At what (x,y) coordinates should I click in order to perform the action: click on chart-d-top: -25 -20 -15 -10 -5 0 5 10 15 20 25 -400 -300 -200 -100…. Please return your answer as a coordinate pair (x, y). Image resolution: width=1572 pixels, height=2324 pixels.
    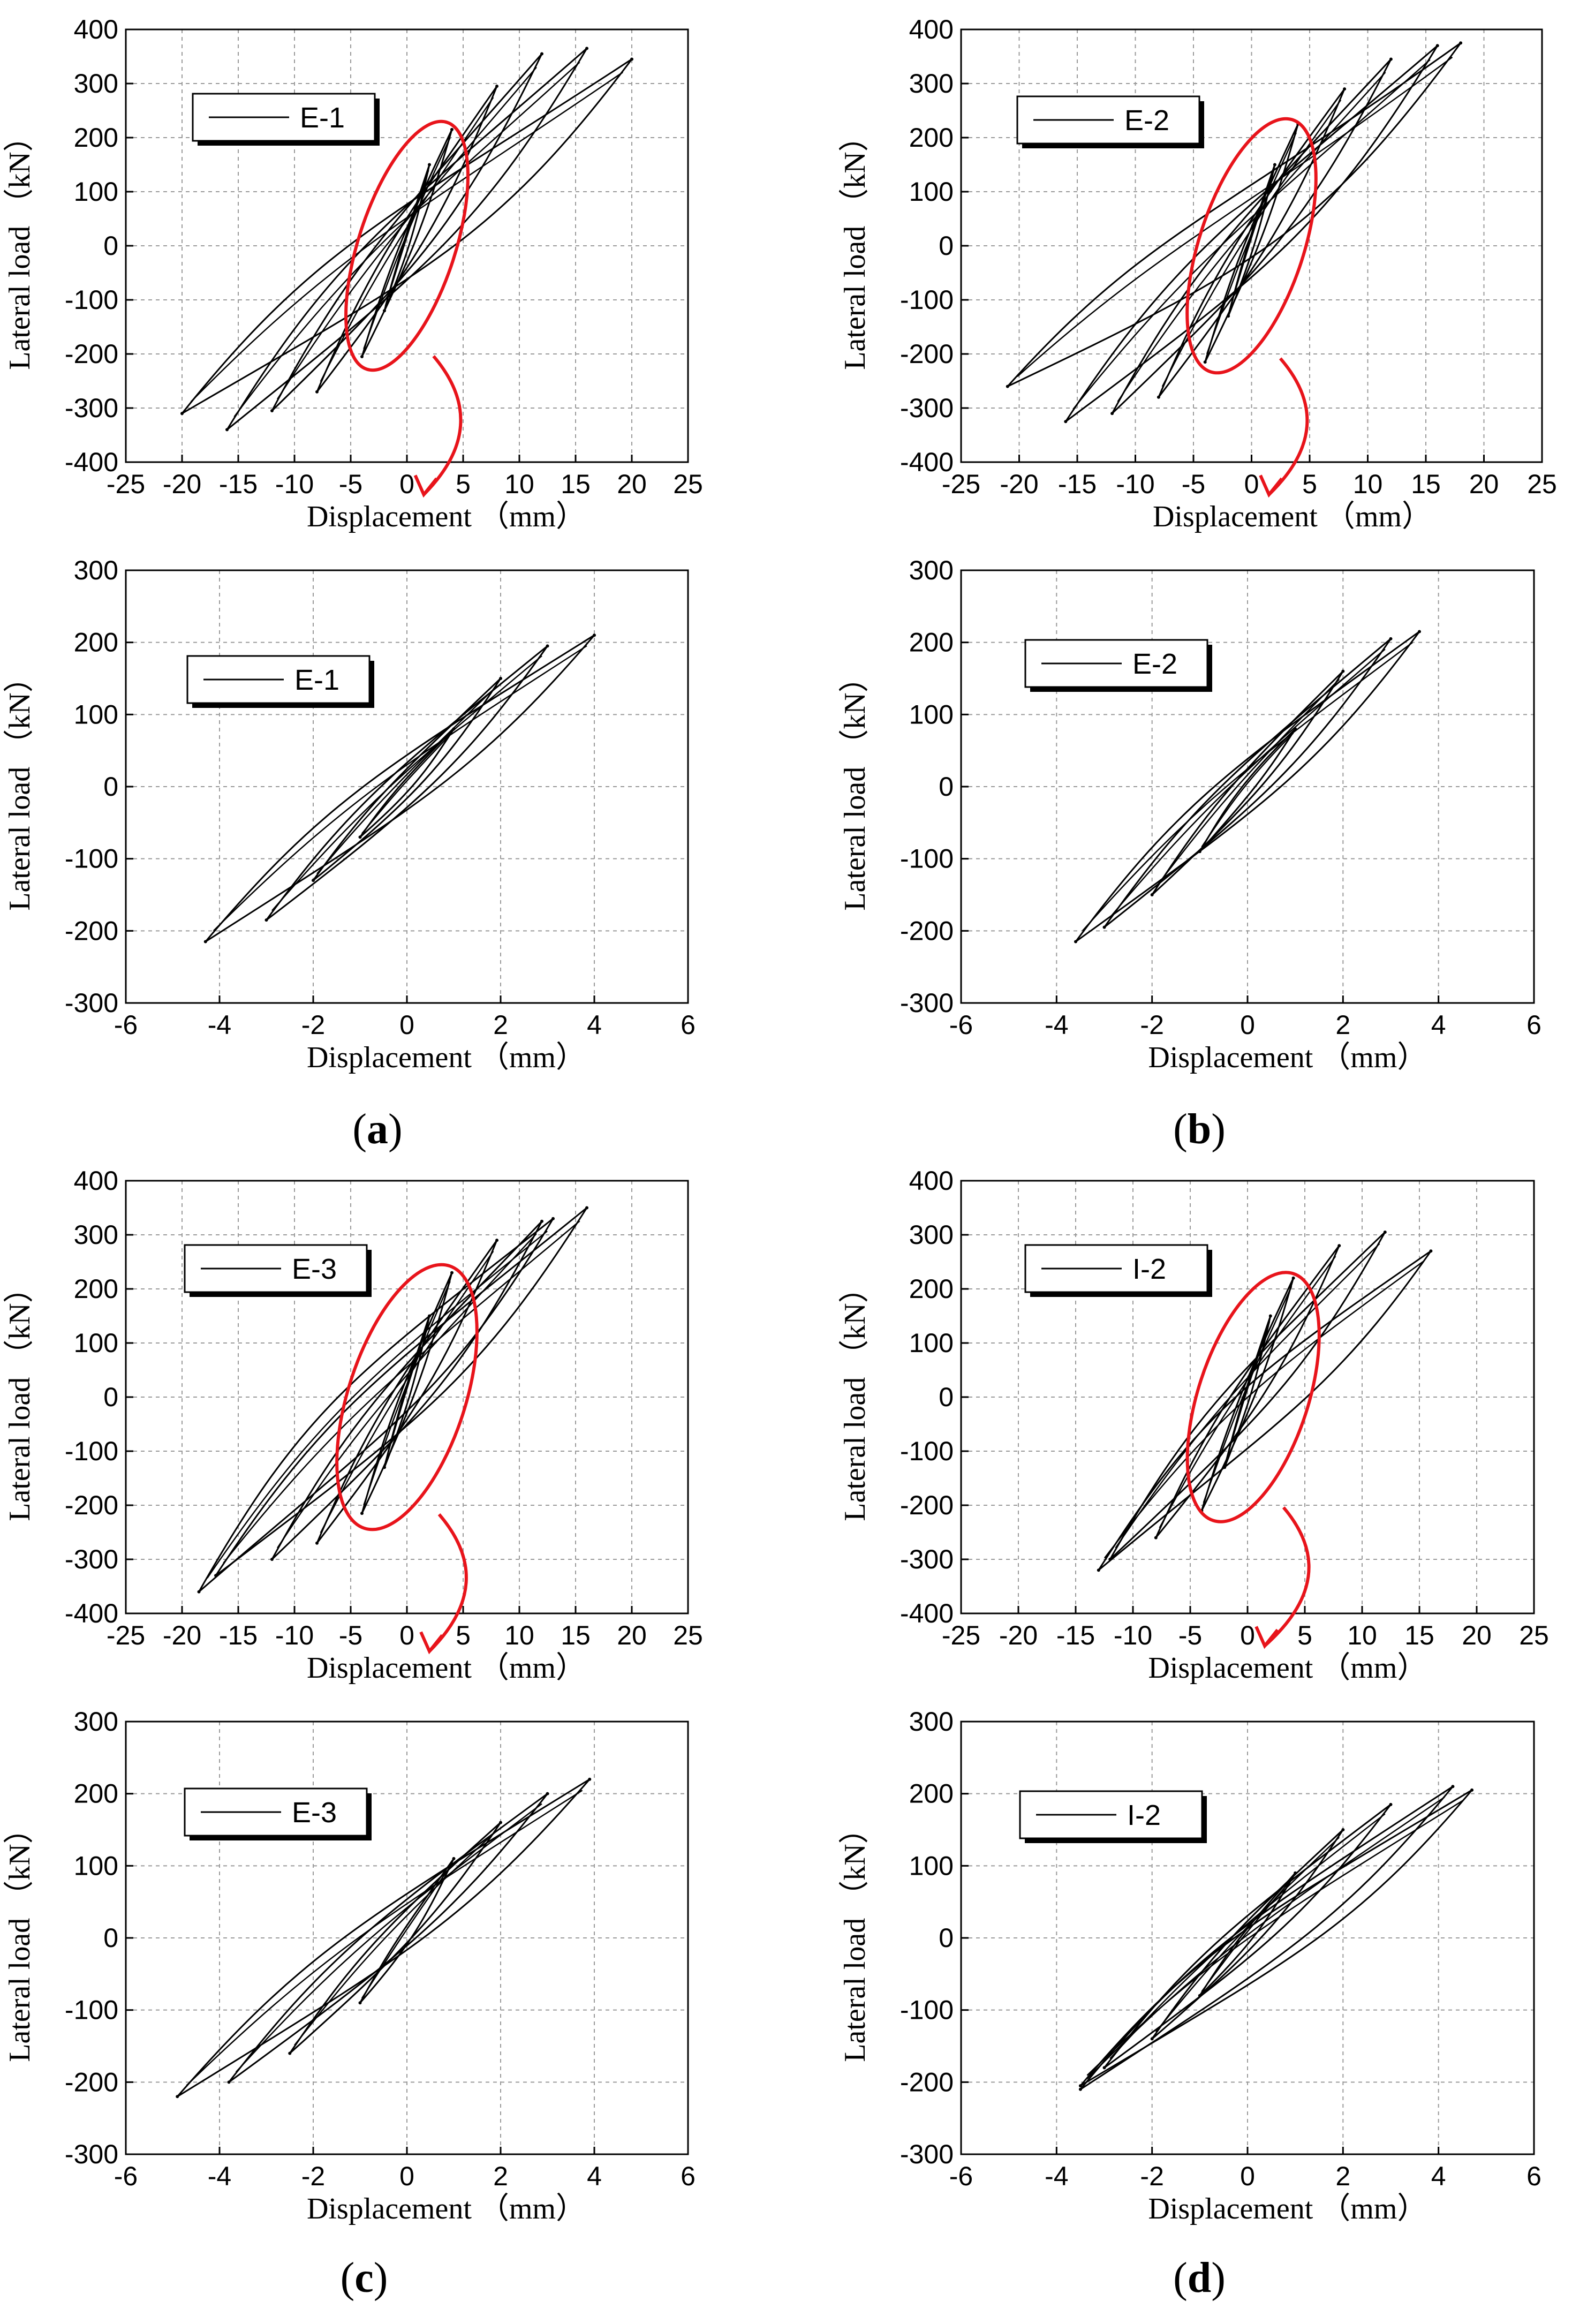
    Looking at the image, I should click on (1193, 1425).